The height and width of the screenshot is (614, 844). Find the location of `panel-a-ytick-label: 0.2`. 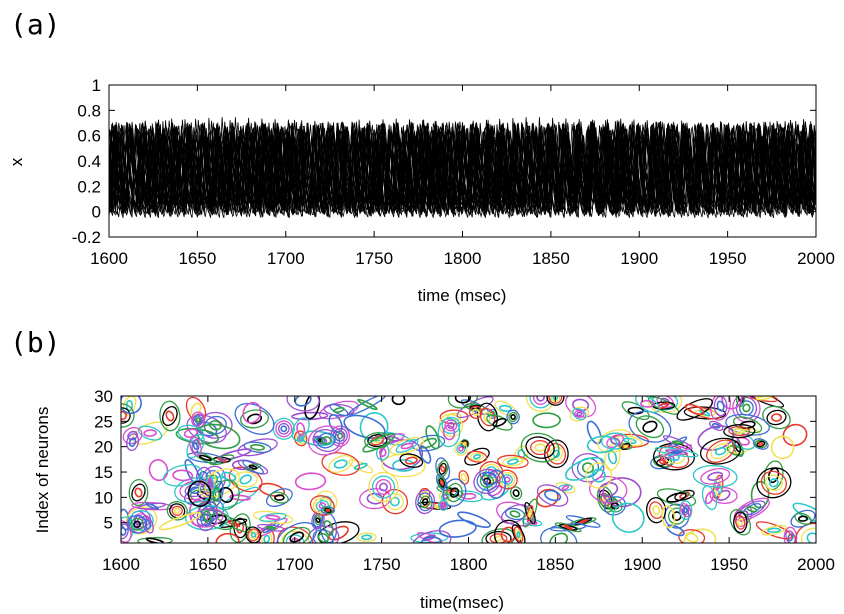

panel-a-ytick-label: 0.2 is located at coordinates (89, 186).